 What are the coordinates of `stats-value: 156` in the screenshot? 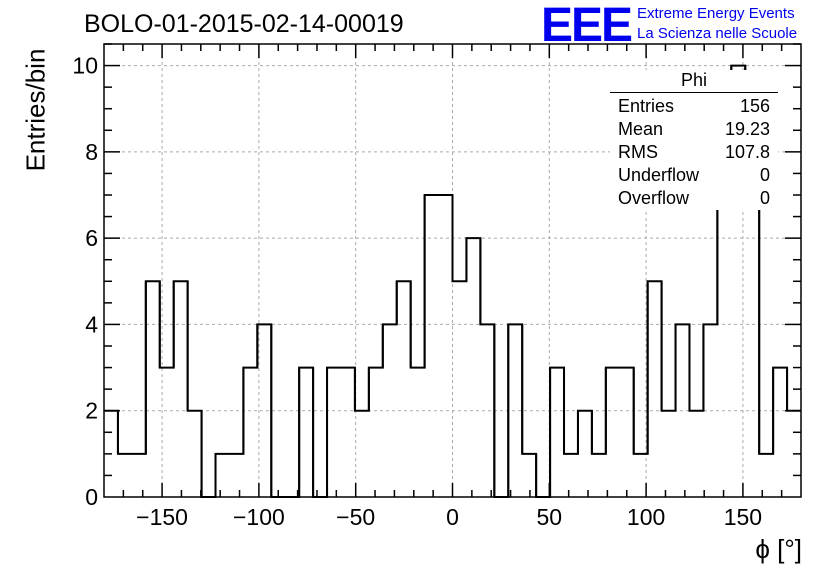 It's located at (754, 106).